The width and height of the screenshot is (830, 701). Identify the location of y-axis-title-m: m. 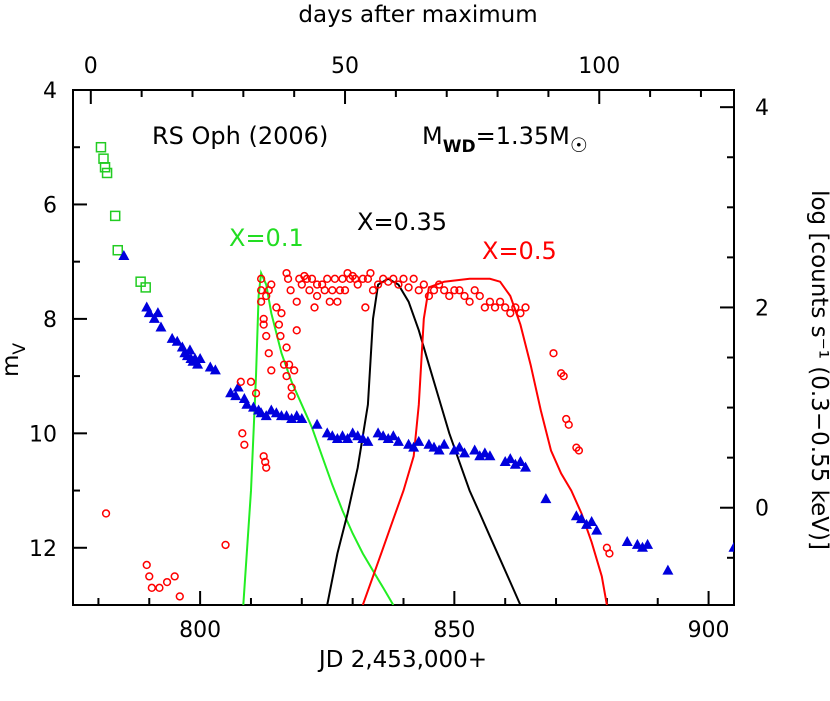
(12, 366).